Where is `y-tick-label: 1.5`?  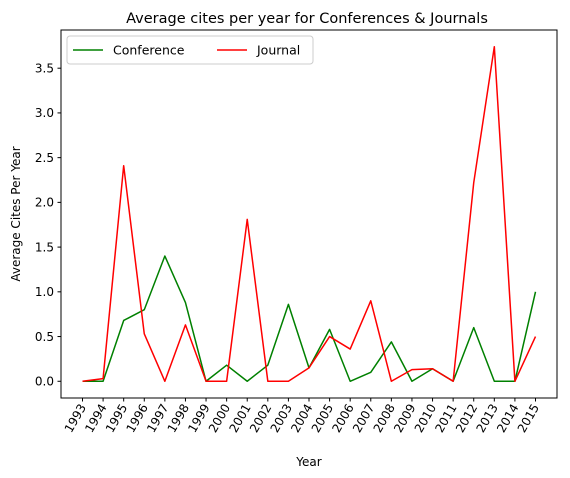
y-tick-label: 1.5 is located at coordinates (44, 247).